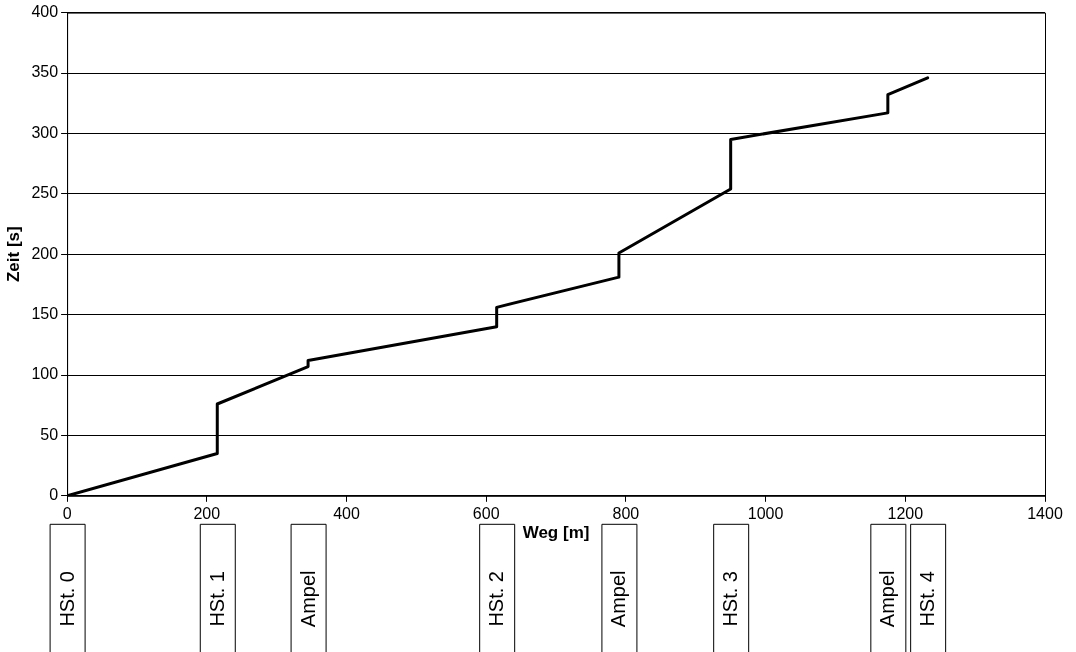  What do you see at coordinates (905, 513) in the screenshot?
I see `x-tick-label: 1200` at bounding box center [905, 513].